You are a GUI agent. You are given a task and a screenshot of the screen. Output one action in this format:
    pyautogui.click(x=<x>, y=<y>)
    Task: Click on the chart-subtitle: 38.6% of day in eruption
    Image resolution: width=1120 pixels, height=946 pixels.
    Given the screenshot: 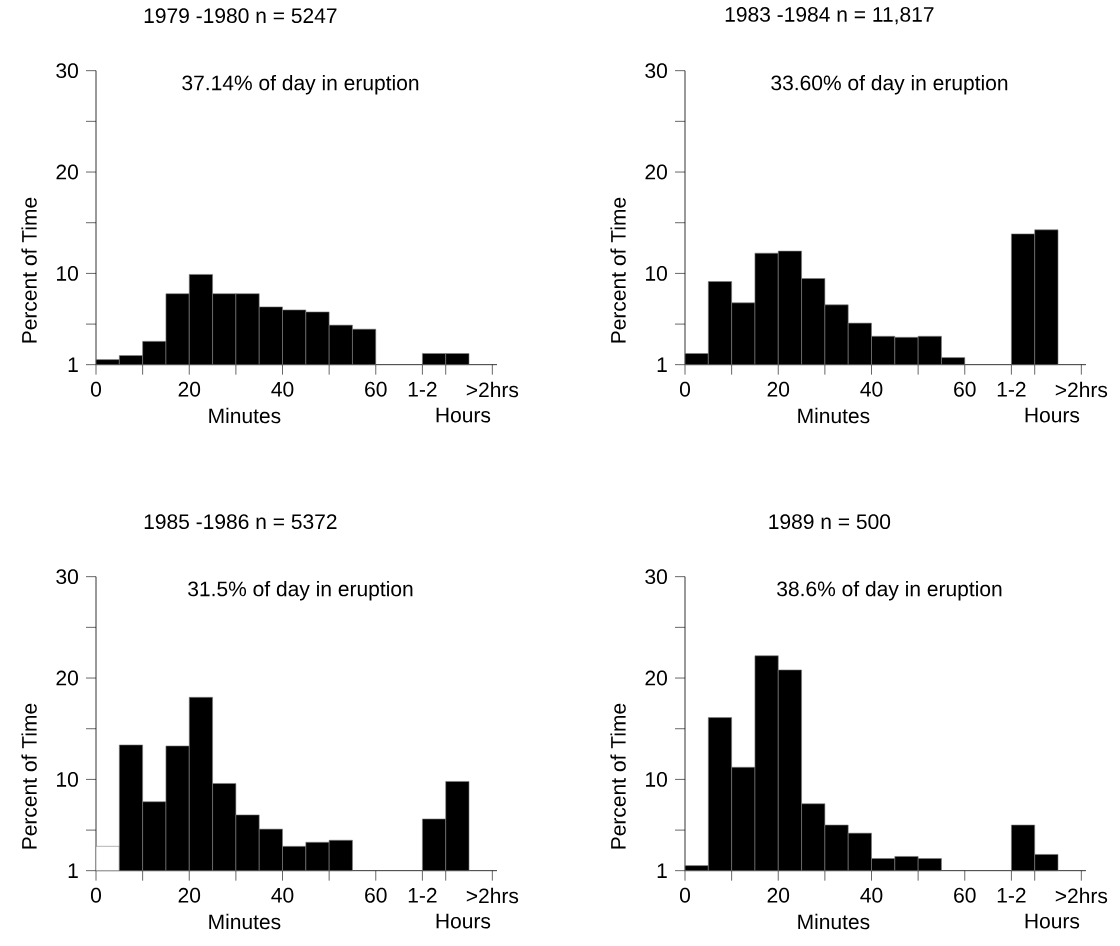 What is the action you would take?
    pyautogui.click(x=889, y=591)
    